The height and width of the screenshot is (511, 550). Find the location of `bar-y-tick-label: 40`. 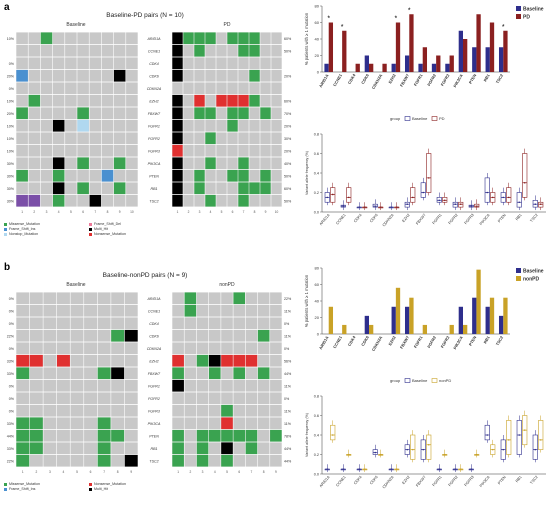

bar-y-tick-label: 40 is located at coordinates (317, 38).